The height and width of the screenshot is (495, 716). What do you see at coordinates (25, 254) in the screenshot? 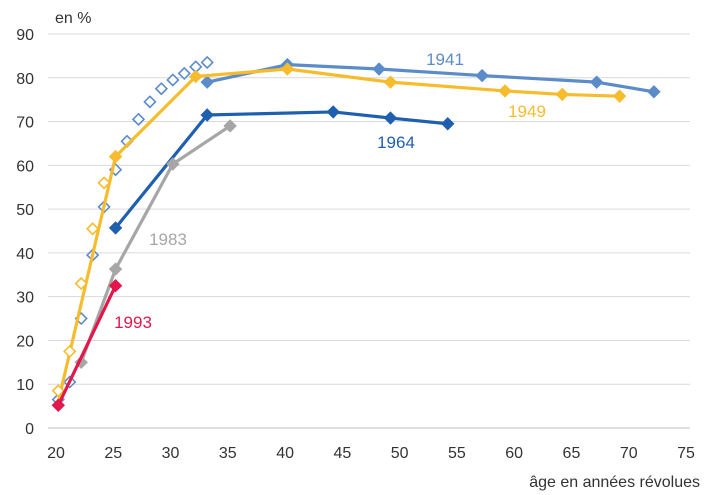
I see `y-tick-label-40: 40` at bounding box center [25, 254].